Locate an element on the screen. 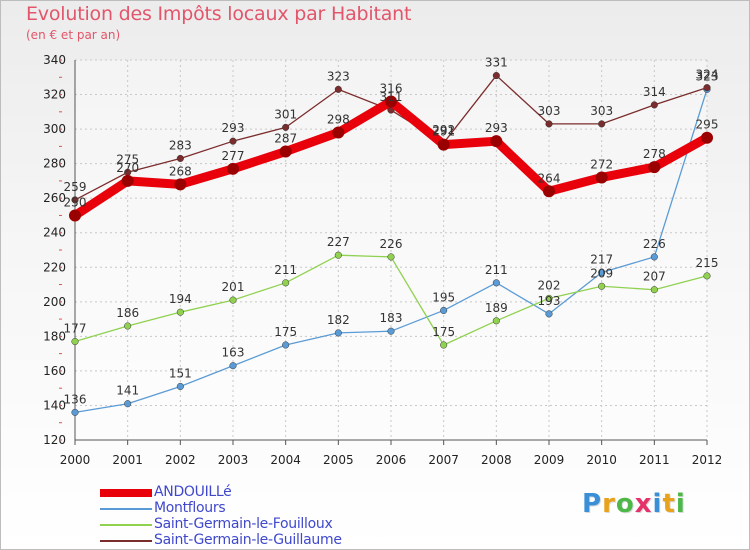 The image size is (750, 550). y-tick-label: 300 is located at coordinates (54, 129).